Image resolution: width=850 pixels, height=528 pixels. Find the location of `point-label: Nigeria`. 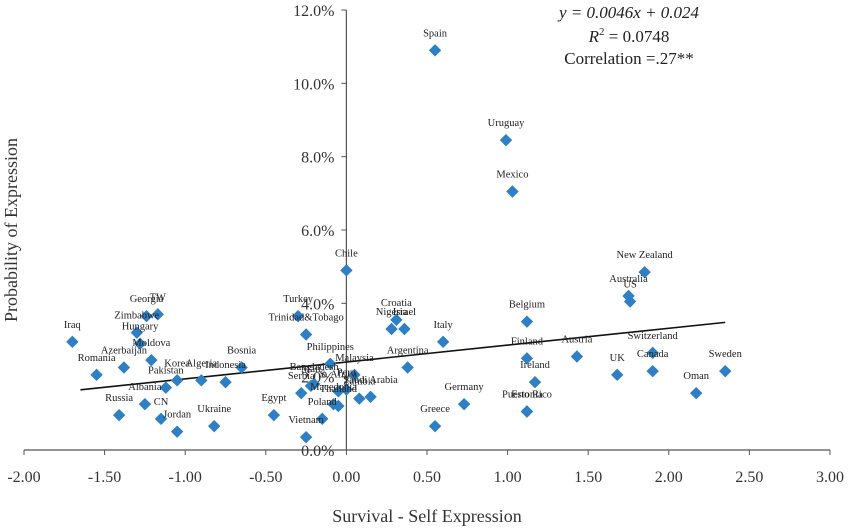

point-label: Nigeria is located at coordinates (392, 312).